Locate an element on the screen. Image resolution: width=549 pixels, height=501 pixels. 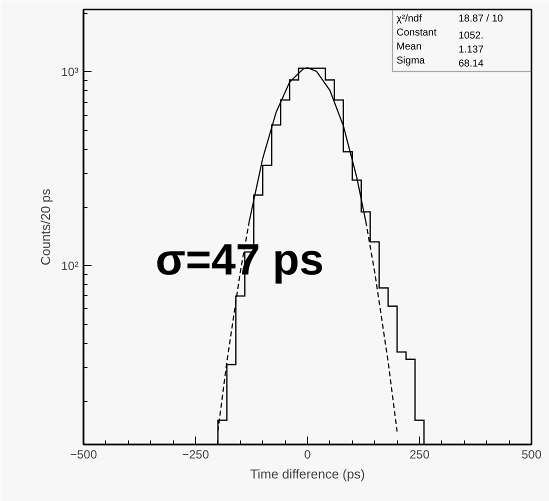
y-tick-label: 10³ is located at coordinates (70, 71).